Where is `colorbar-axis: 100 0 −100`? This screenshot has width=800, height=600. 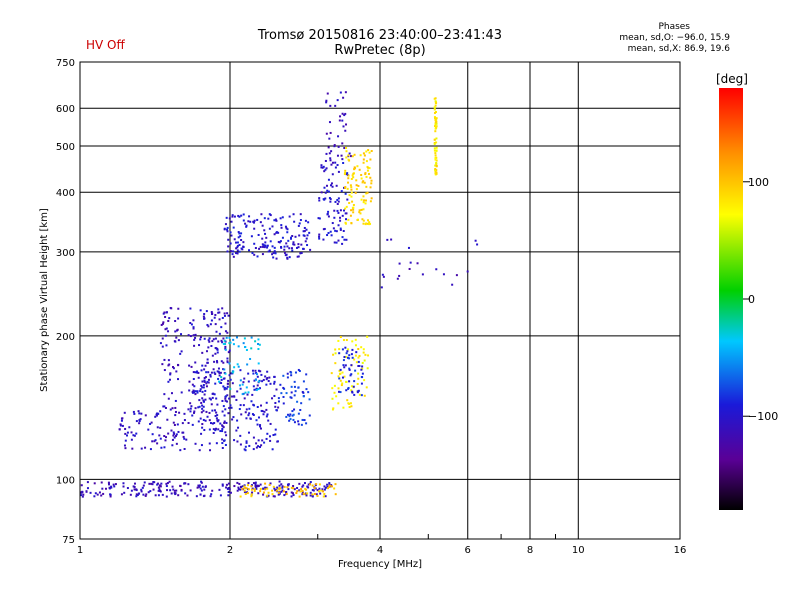 colorbar-axis: 100 0 −100 is located at coordinates (760, 299).